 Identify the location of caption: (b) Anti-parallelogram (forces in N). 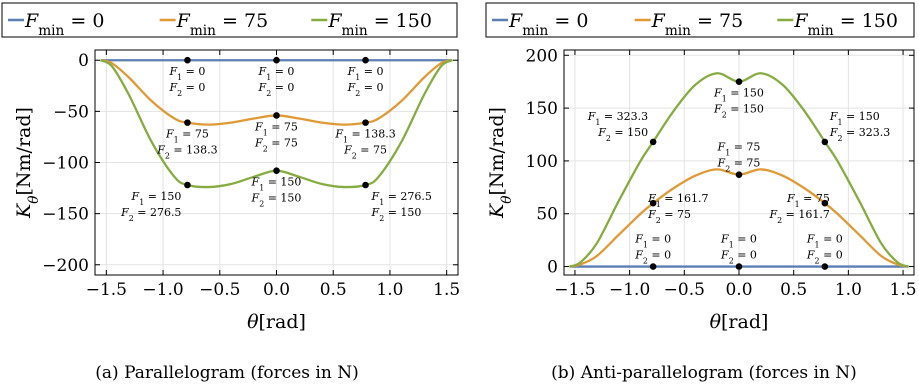
(704, 373).